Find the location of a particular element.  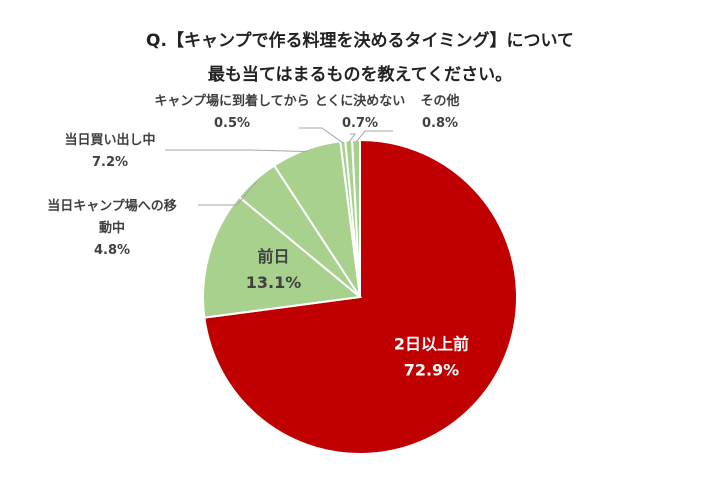

slice-name-label-2: 当日キャンプ場への移動中 is located at coordinates (112, 217).